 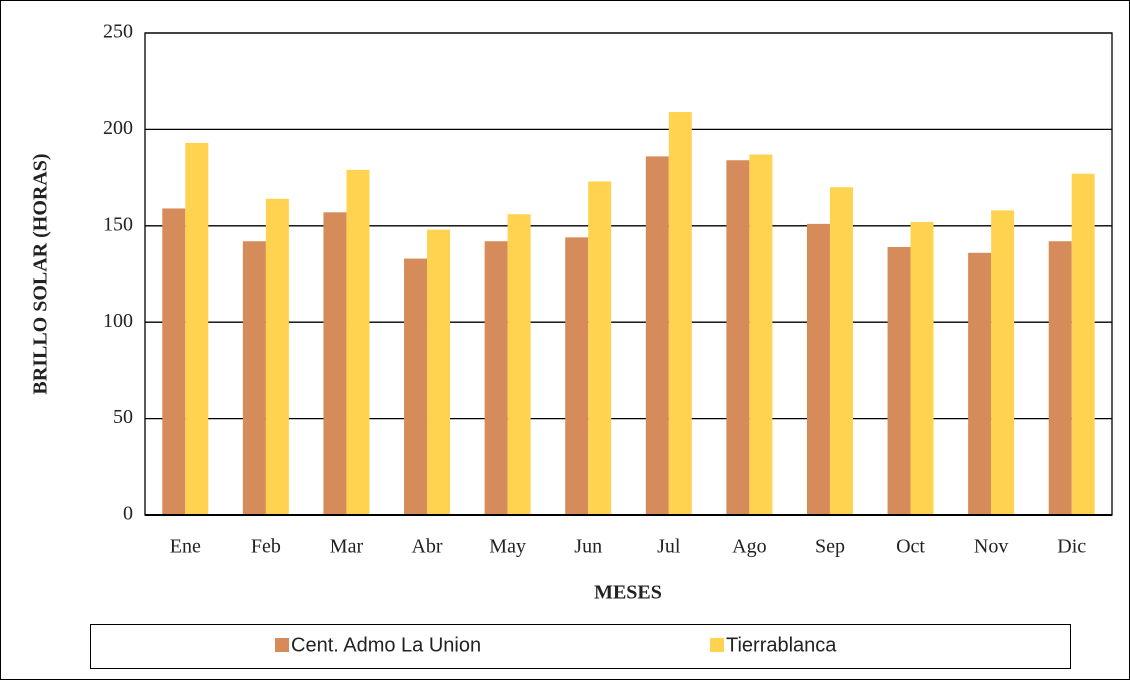 I want to click on x-tick-label: Ago, so click(x=749, y=547).